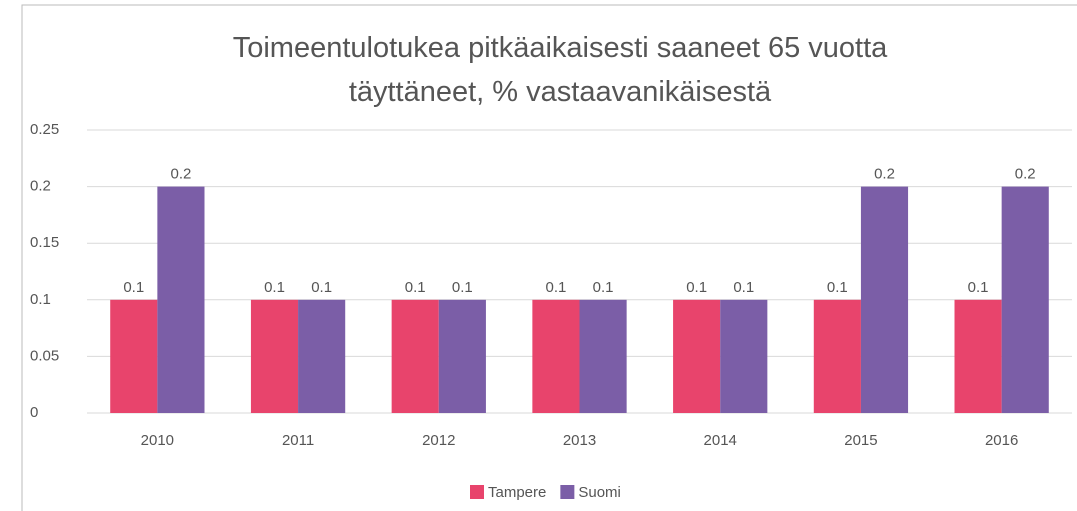 The height and width of the screenshot is (511, 1077). I want to click on x-tick-label: 2016, so click(1001, 440).